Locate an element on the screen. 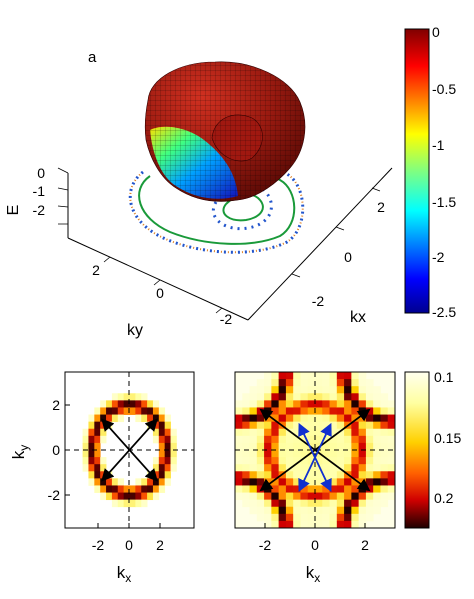 The image size is (474, 599). outer-nesting-markers is located at coordinates (216, 212).